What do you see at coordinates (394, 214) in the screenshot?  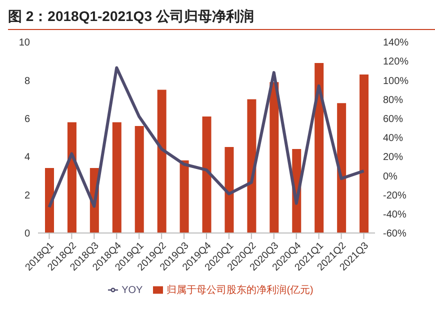 I see `y2-tick-label: -40%` at bounding box center [394, 214].